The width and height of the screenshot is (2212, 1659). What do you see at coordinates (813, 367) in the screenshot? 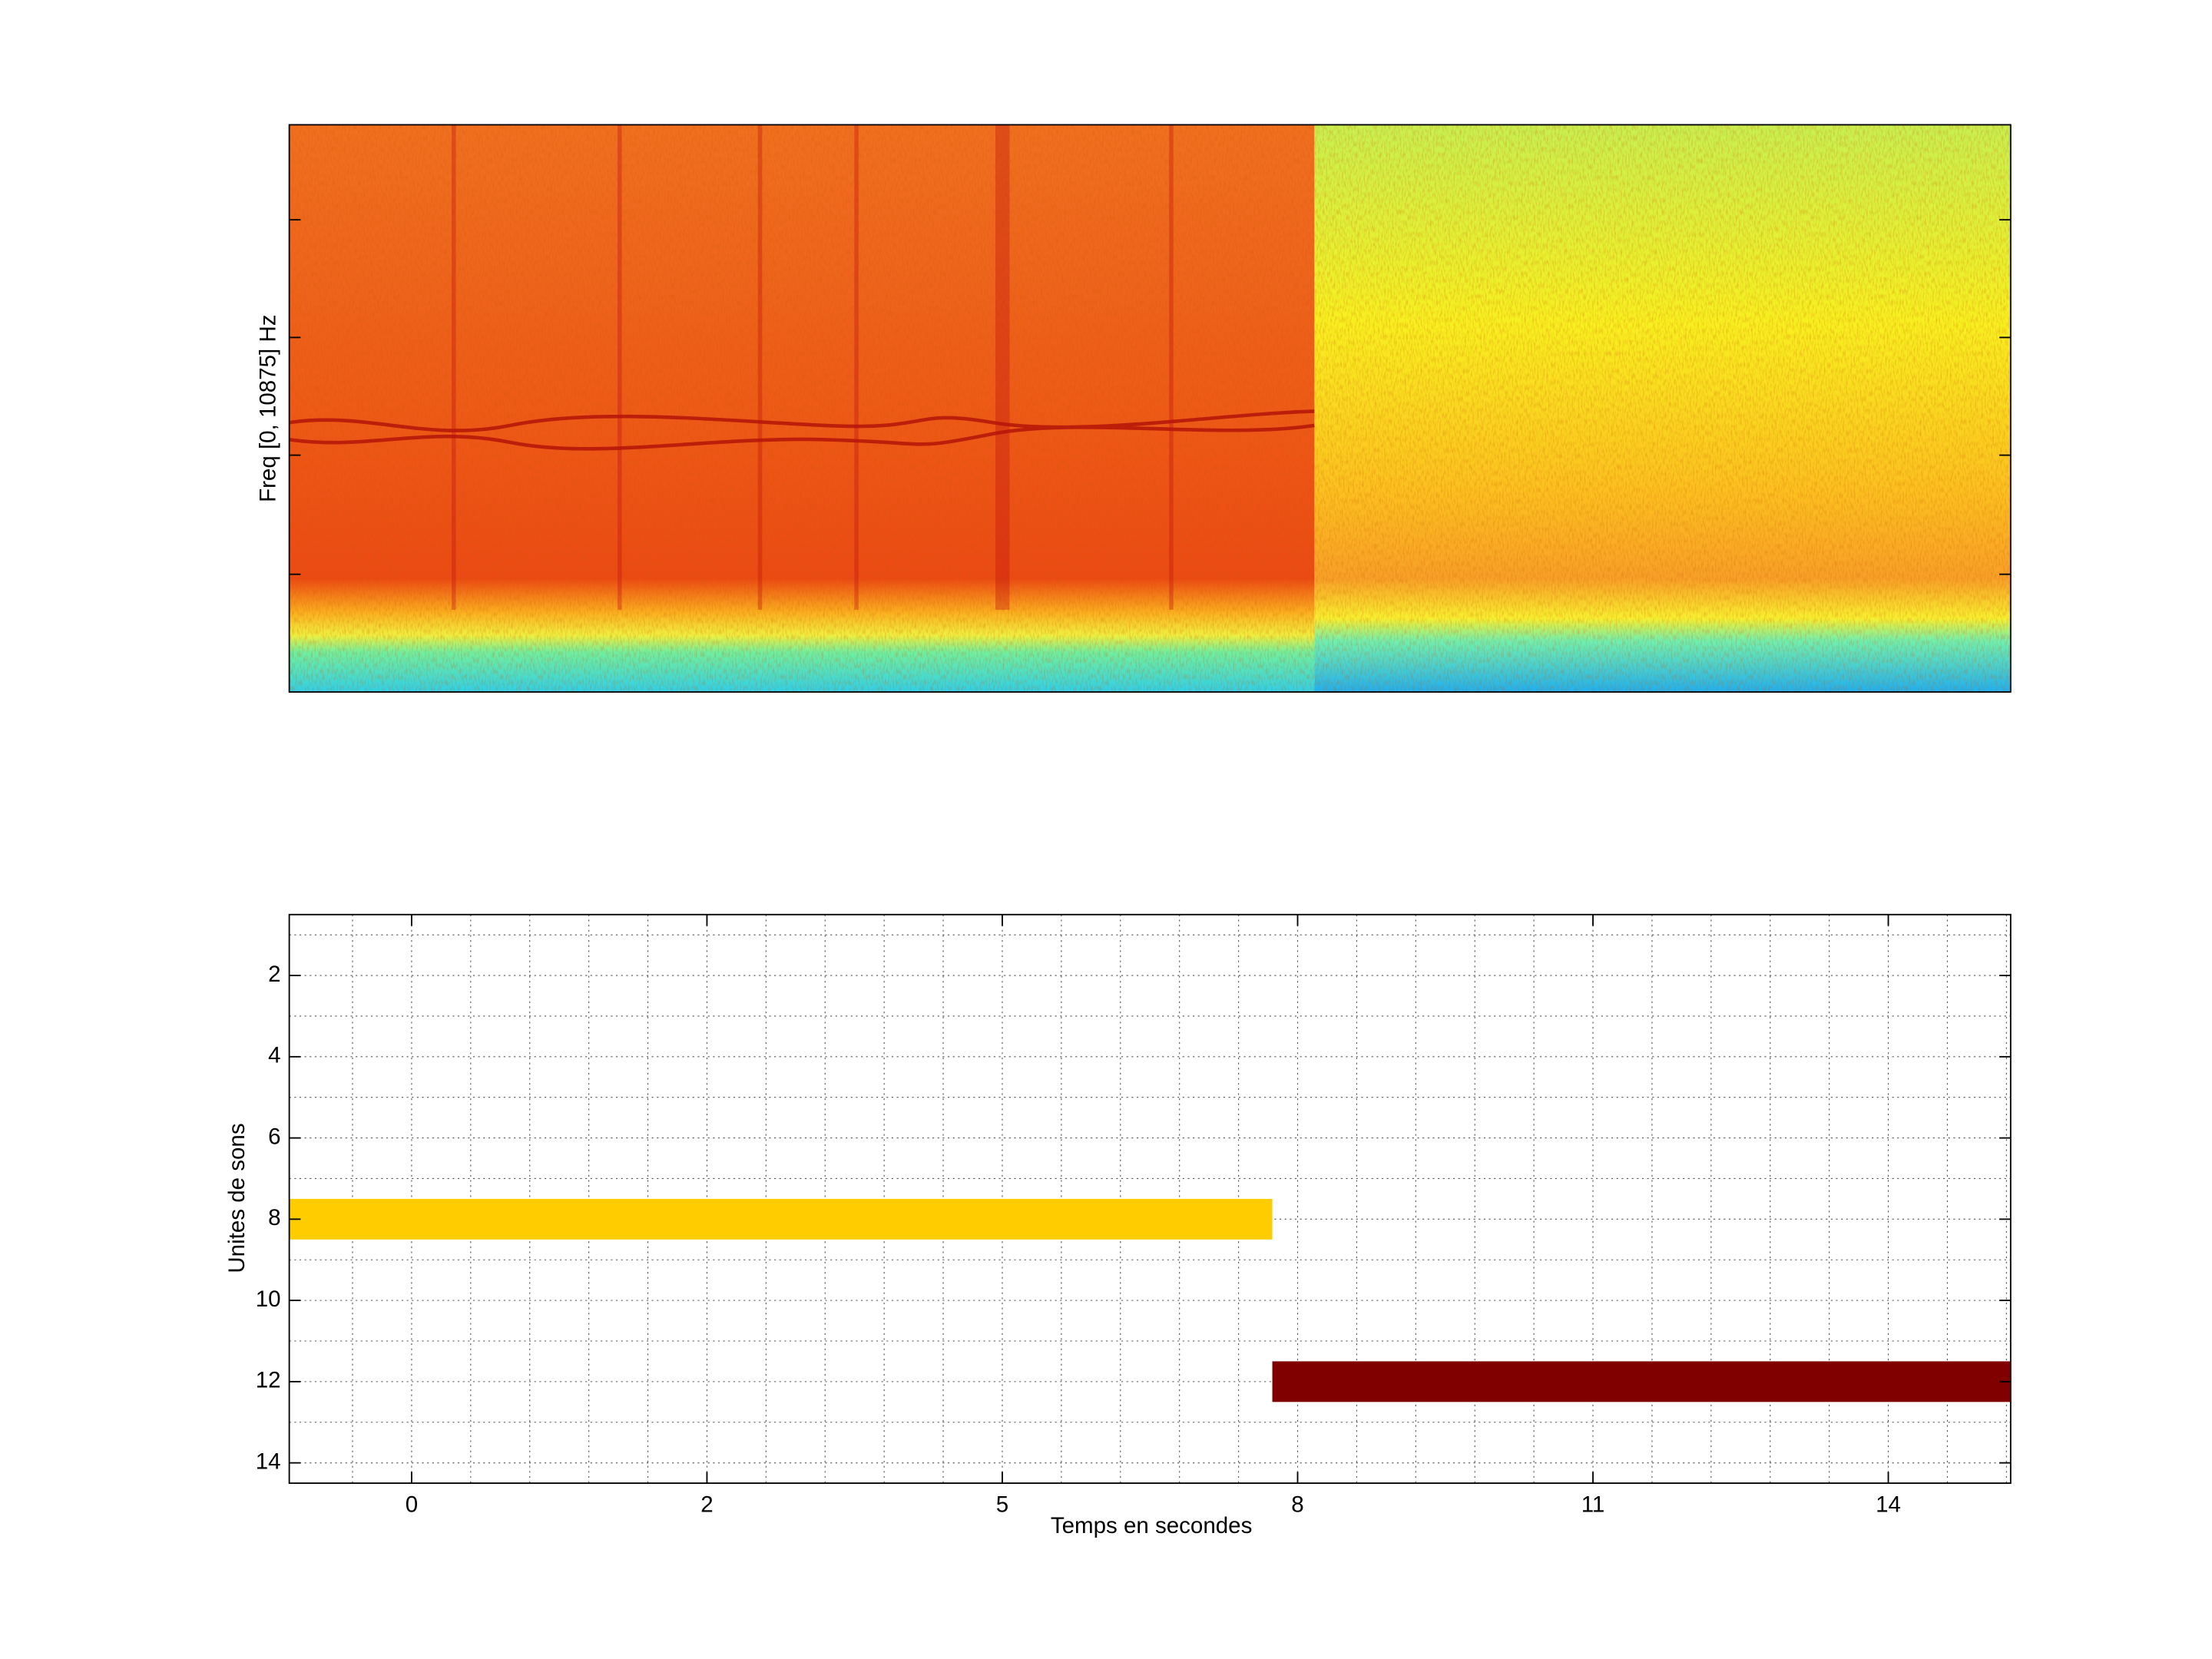
I see `spectrogram-streaks` at bounding box center [813, 367].